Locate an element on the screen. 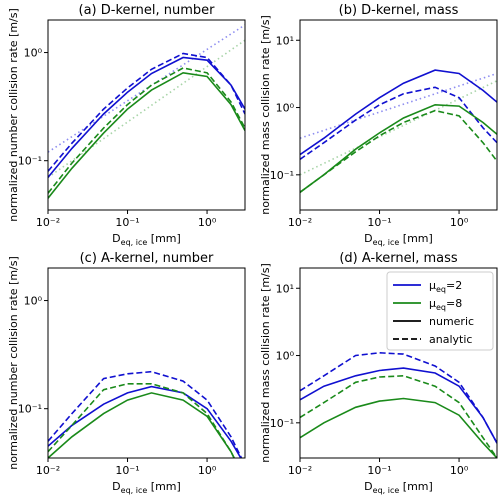 The height and width of the screenshot is (496, 500). legend-label: μeq=8 is located at coordinates (445, 304).